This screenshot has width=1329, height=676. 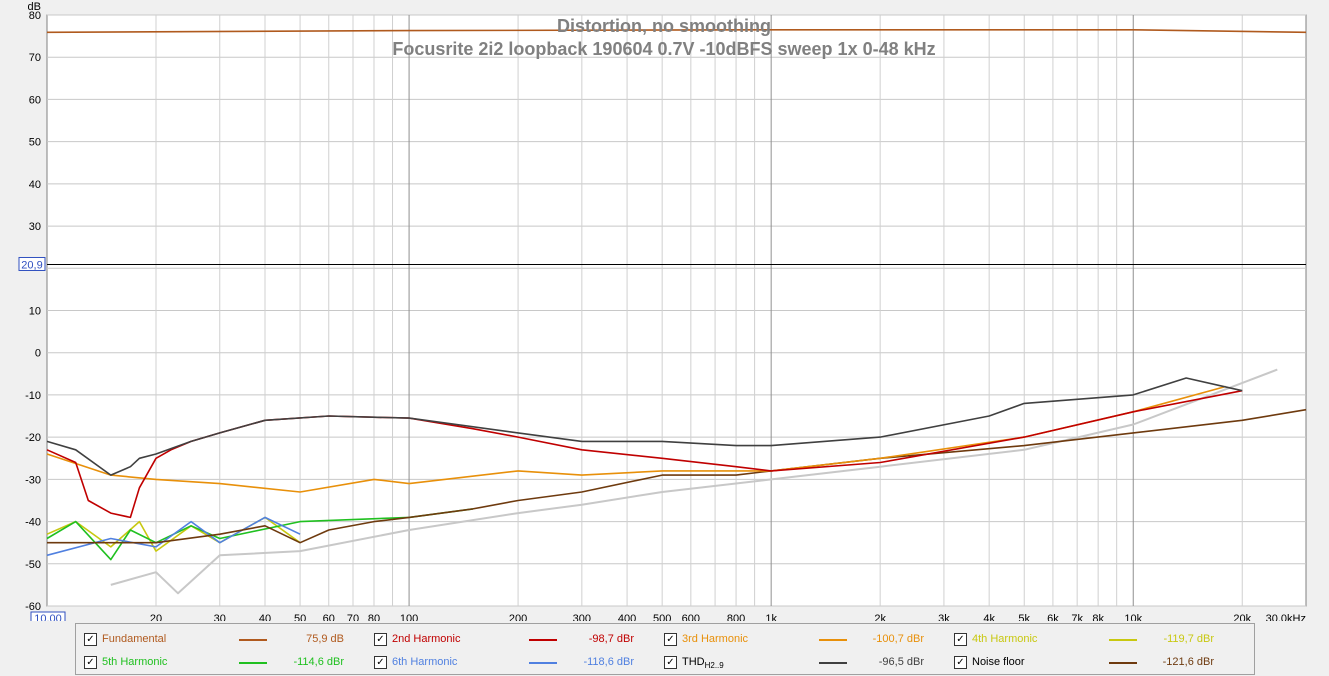 I want to click on legend-label: Noise floor, so click(x=998, y=662).